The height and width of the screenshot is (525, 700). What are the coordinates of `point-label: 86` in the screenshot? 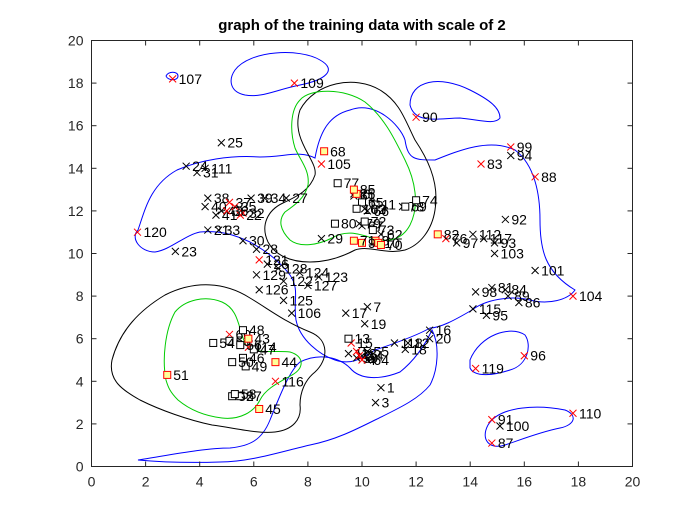 It's located at (533, 302).